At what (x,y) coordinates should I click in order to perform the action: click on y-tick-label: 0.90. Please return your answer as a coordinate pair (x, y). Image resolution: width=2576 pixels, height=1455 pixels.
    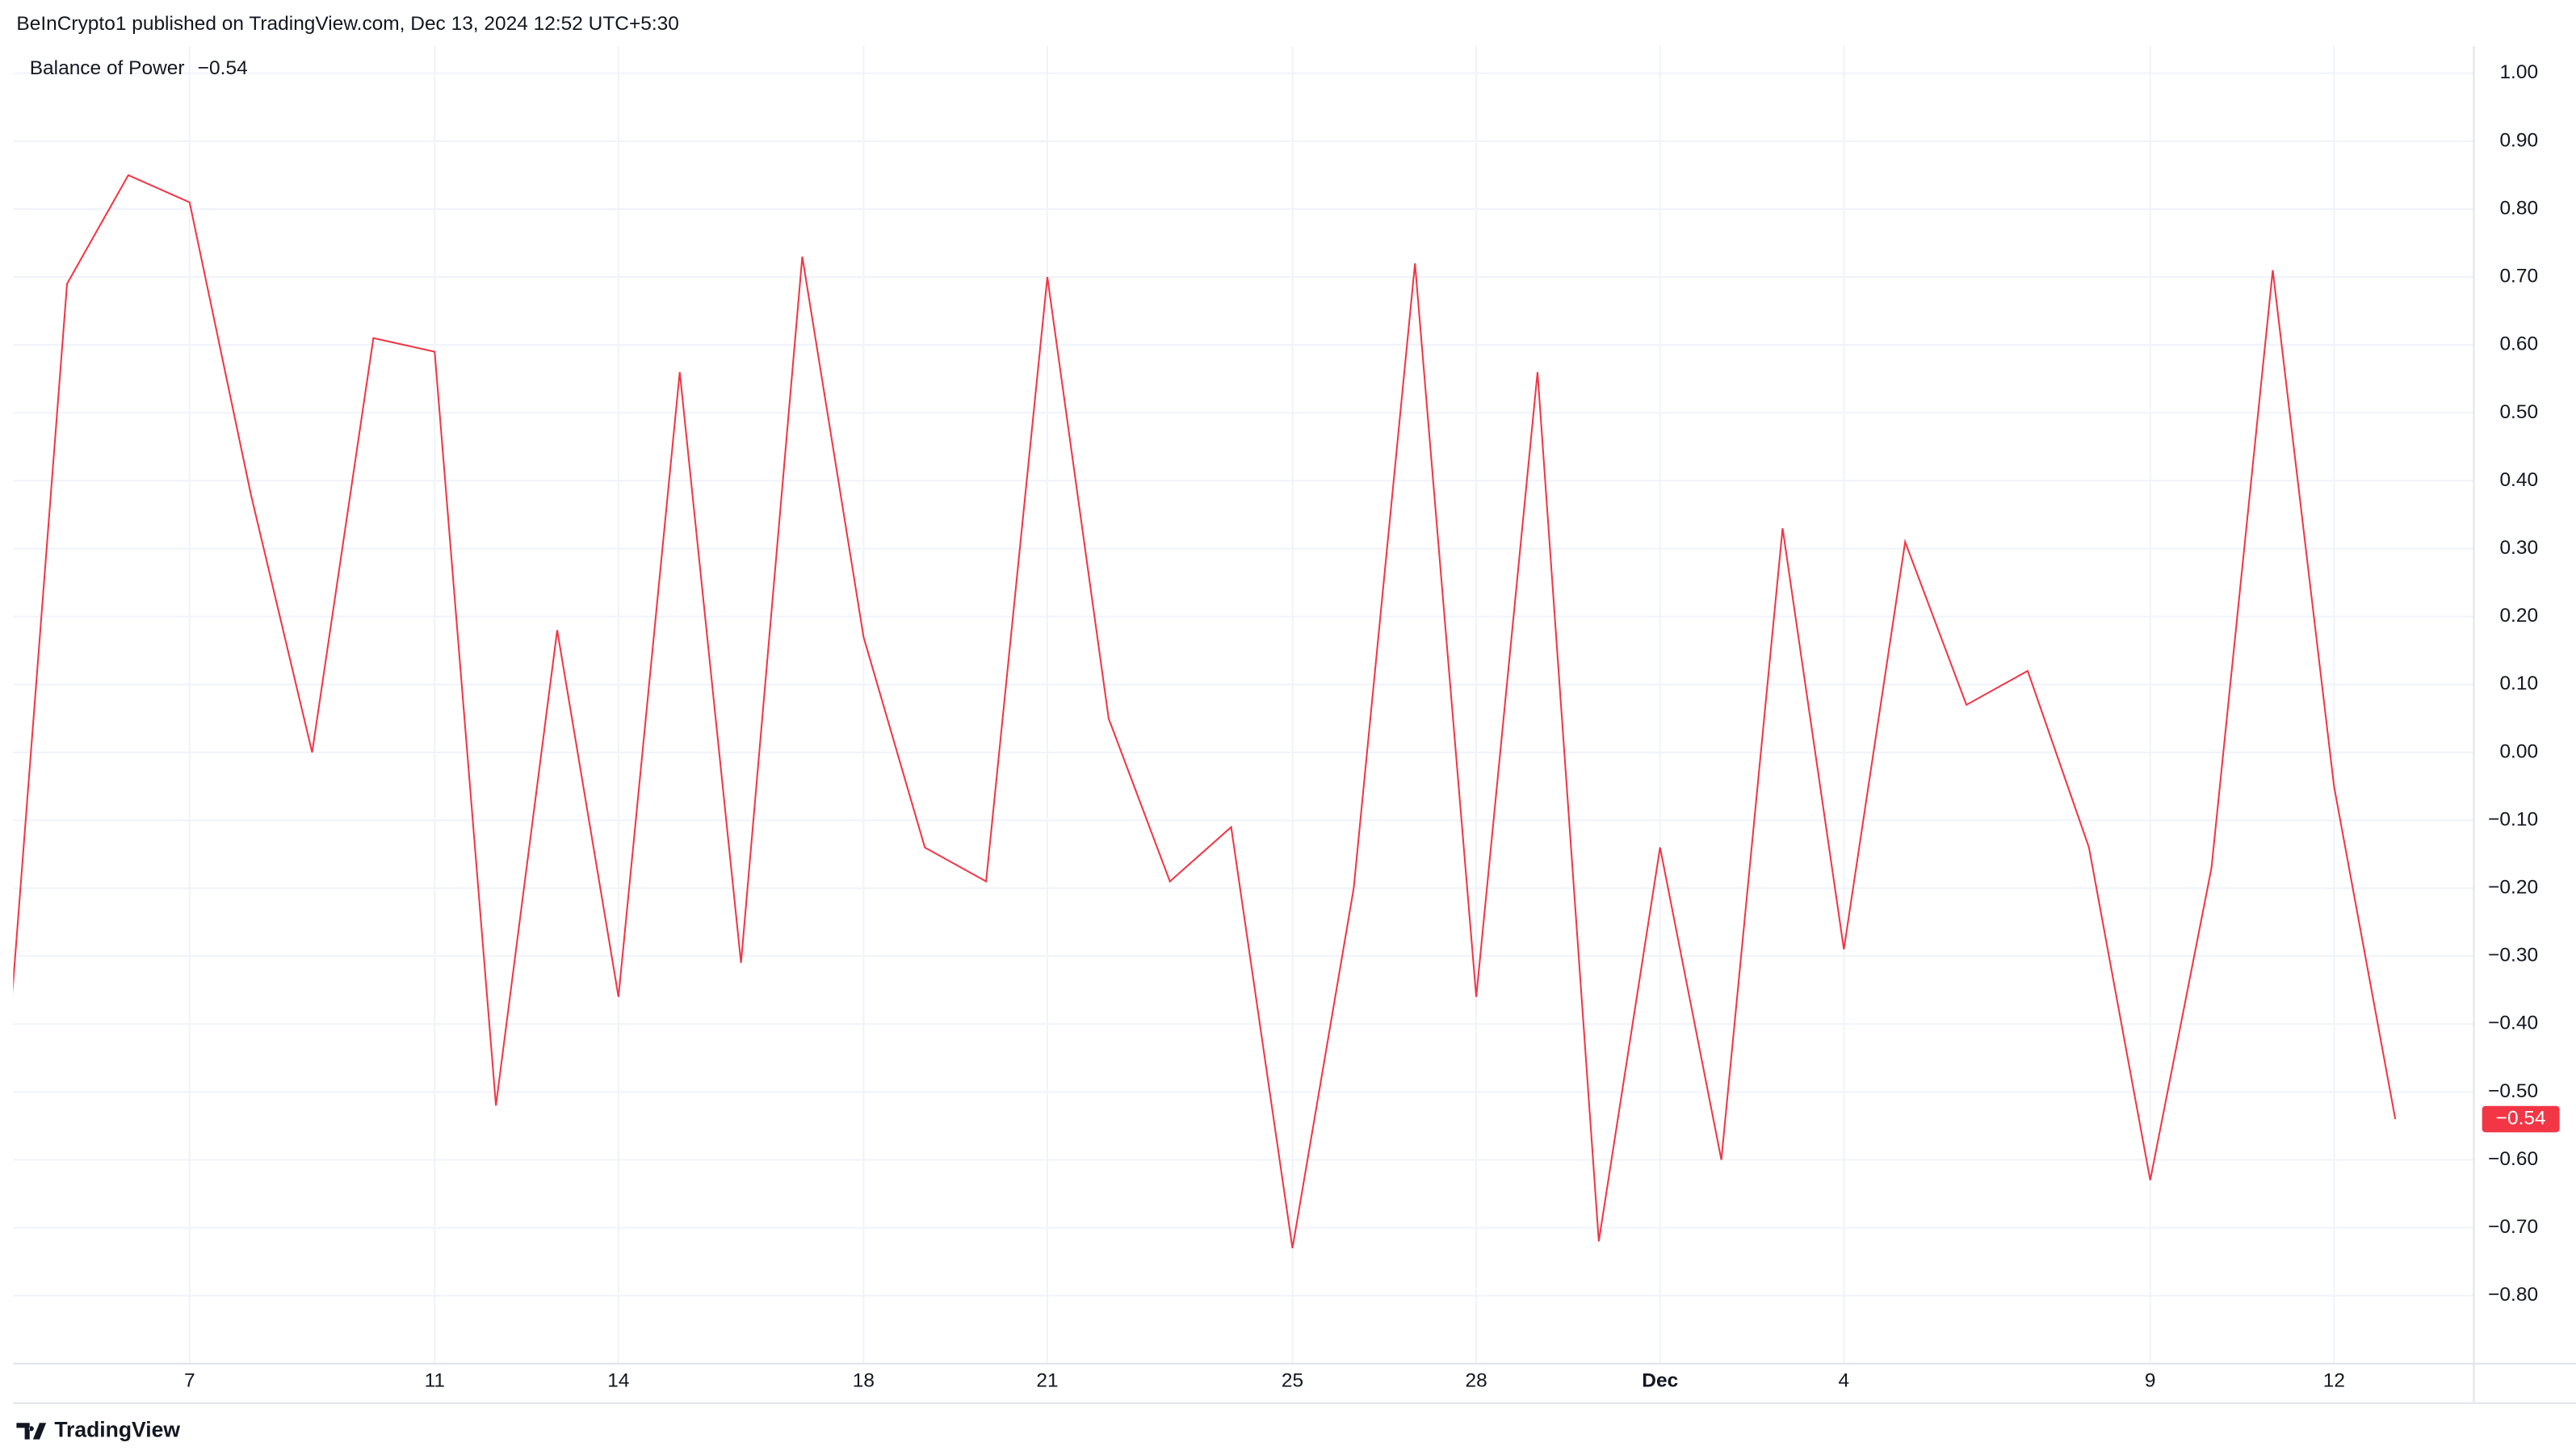
    Looking at the image, I should click on (2518, 140).